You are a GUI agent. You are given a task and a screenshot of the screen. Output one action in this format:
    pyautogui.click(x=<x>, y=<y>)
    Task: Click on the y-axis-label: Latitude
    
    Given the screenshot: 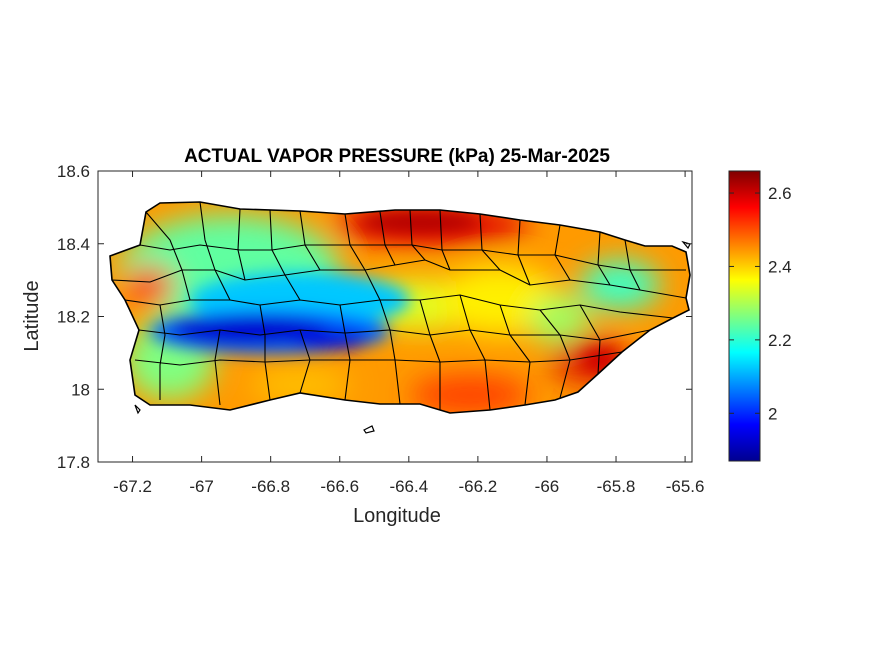 What is the action you would take?
    pyautogui.click(x=32, y=315)
    